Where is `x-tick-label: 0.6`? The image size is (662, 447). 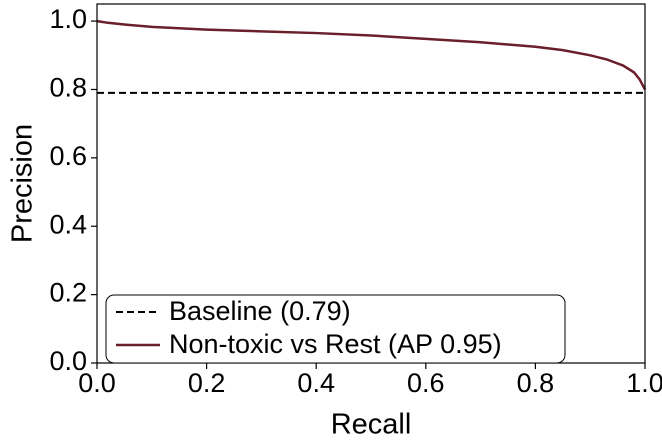 x-tick-label: 0.6 is located at coordinates (426, 383).